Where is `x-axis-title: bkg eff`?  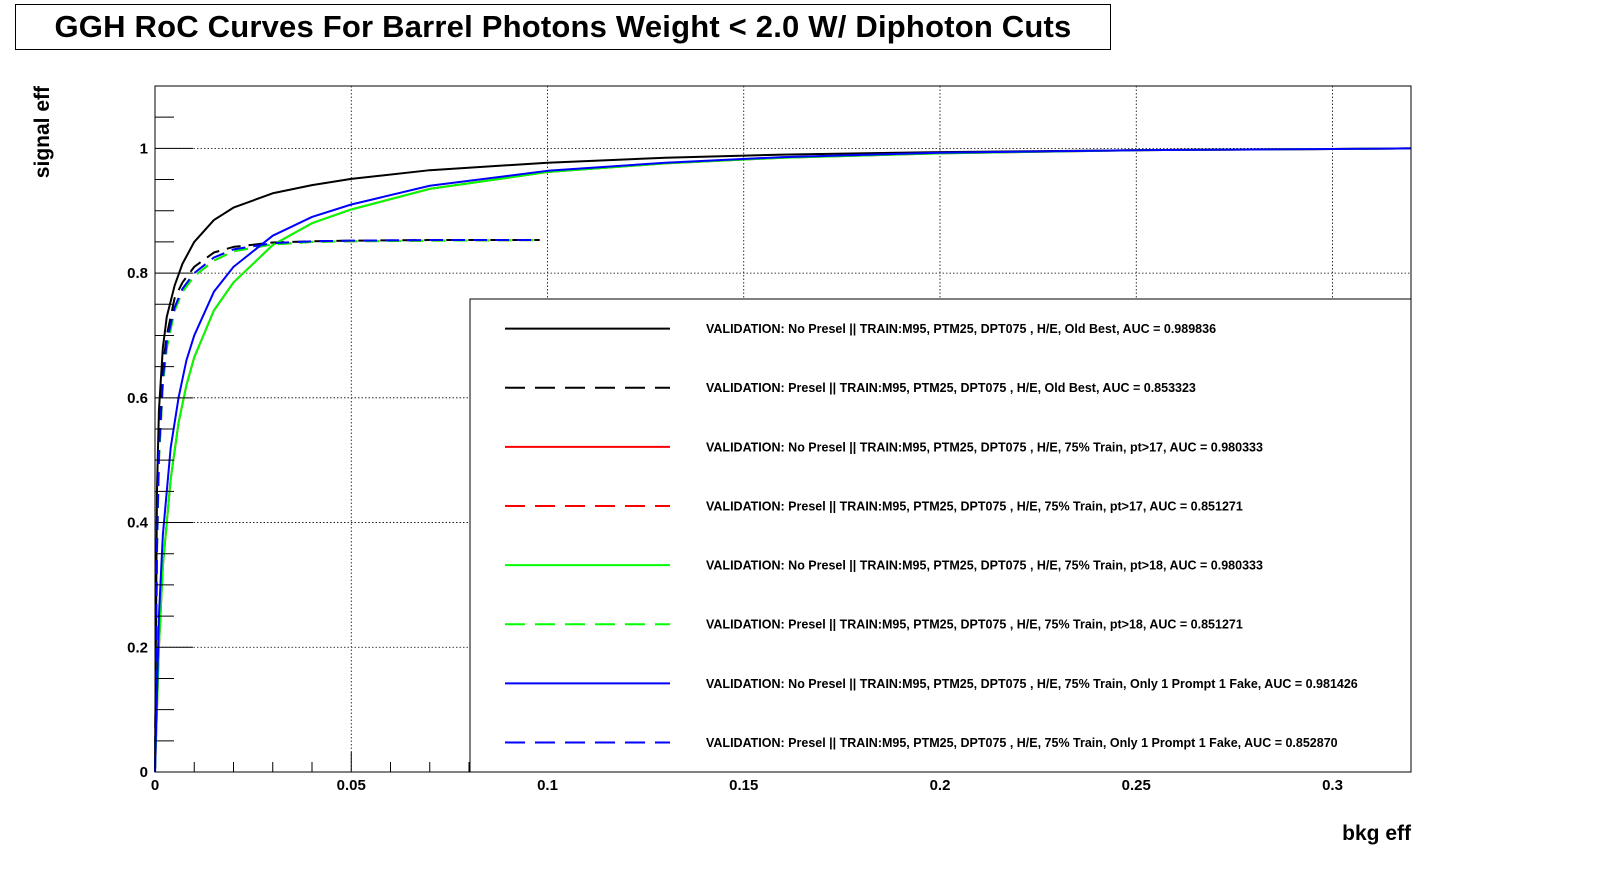 x-axis-title: bkg eff is located at coordinates (1377, 833).